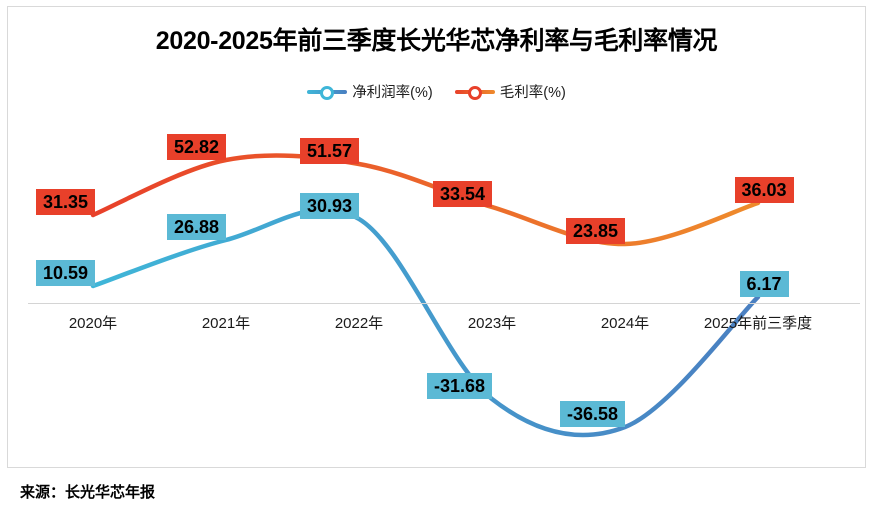 The image size is (873, 513). What do you see at coordinates (93, 323) in the screenshot?
I see `x-tick-0: 2020年` at bounding box center [93, 323].